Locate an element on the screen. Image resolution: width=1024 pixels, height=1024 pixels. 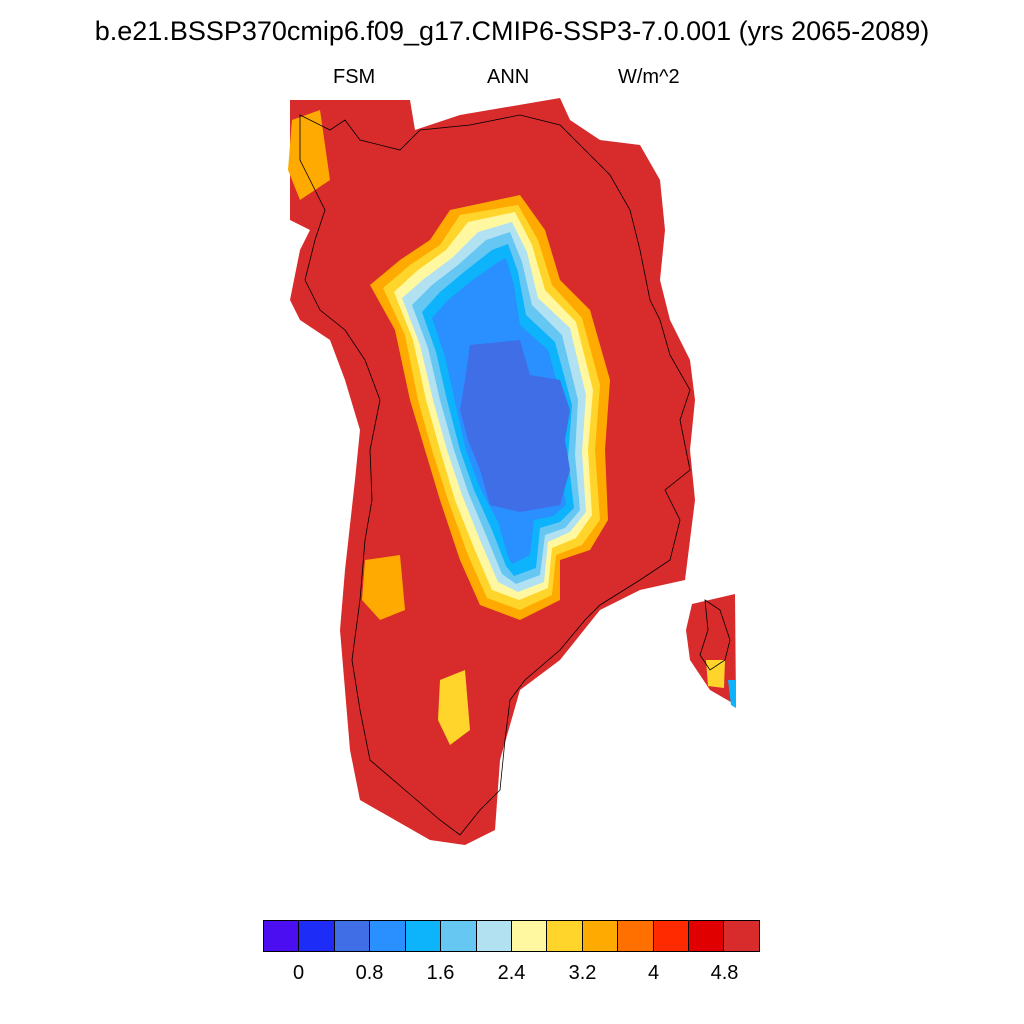
coast-streak-s is located at coordinates (454, 707).